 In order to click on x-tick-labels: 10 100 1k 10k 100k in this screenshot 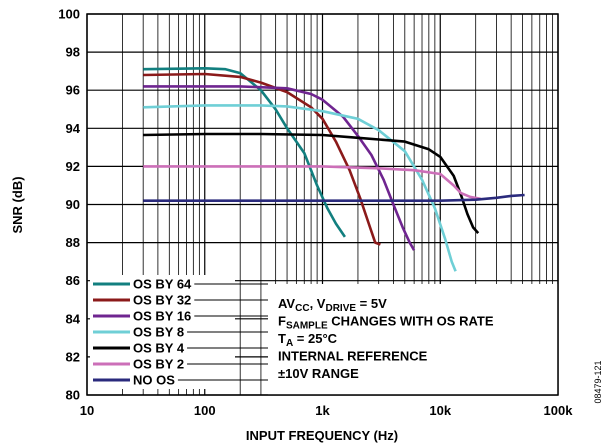, I will do `click(326, 410)`.